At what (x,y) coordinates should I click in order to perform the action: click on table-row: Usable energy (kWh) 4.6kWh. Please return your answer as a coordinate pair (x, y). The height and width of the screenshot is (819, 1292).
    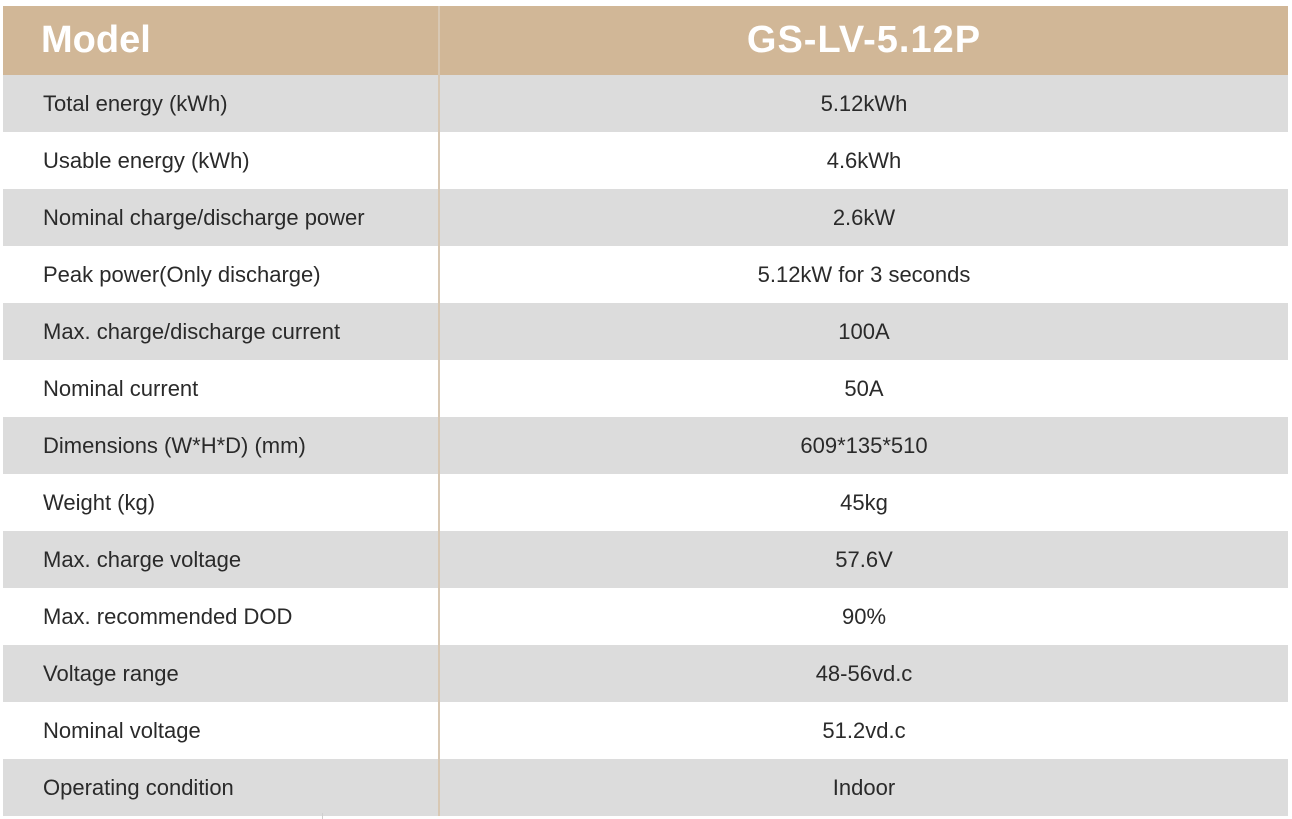
    Looking at the image, I should click on (645, 160).